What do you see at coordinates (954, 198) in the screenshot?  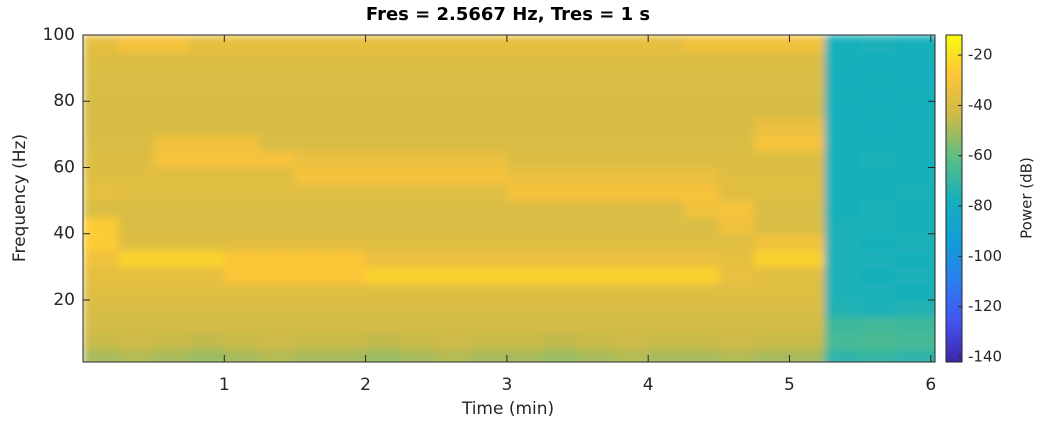 I see `colorbar` at bounding box center [954, 198].